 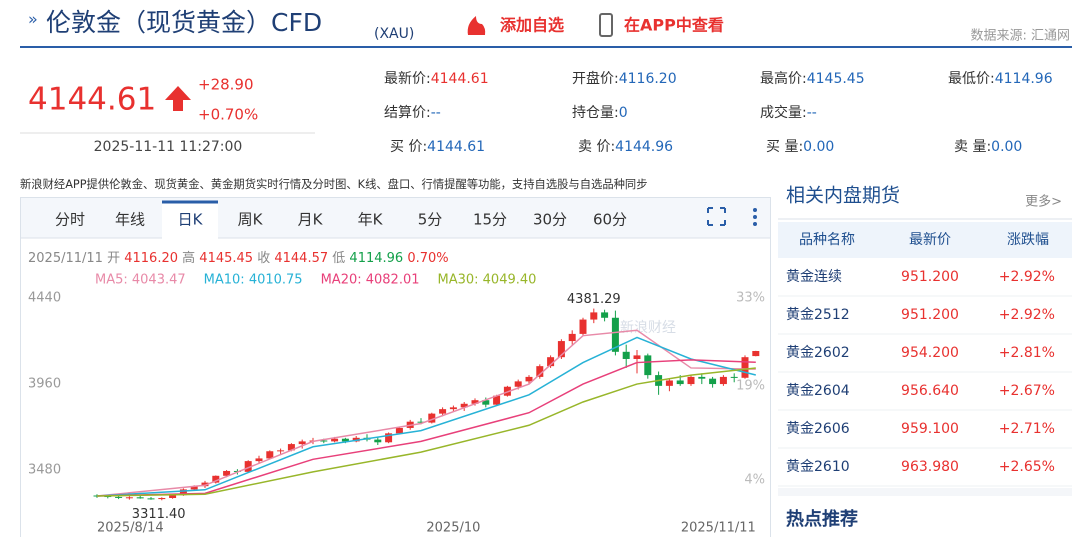 What do you see at coordinates (930, 429) in the screenshot?
I see `row-price: 959.100` at bounding box center [930, 429].